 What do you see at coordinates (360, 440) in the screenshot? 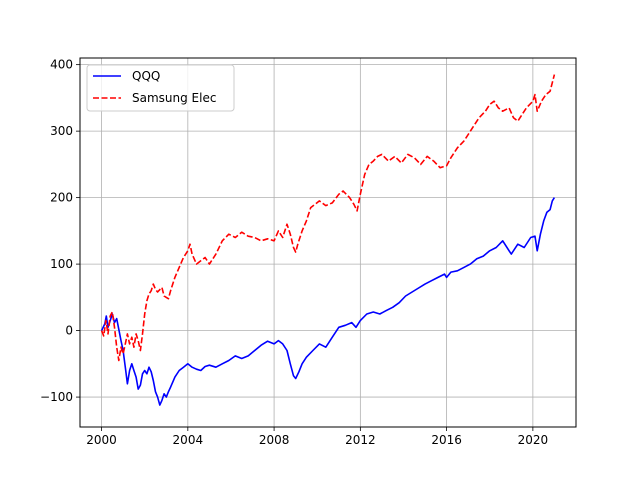
I see `x-tick-label: 2012` at bounding box center [360, 440].